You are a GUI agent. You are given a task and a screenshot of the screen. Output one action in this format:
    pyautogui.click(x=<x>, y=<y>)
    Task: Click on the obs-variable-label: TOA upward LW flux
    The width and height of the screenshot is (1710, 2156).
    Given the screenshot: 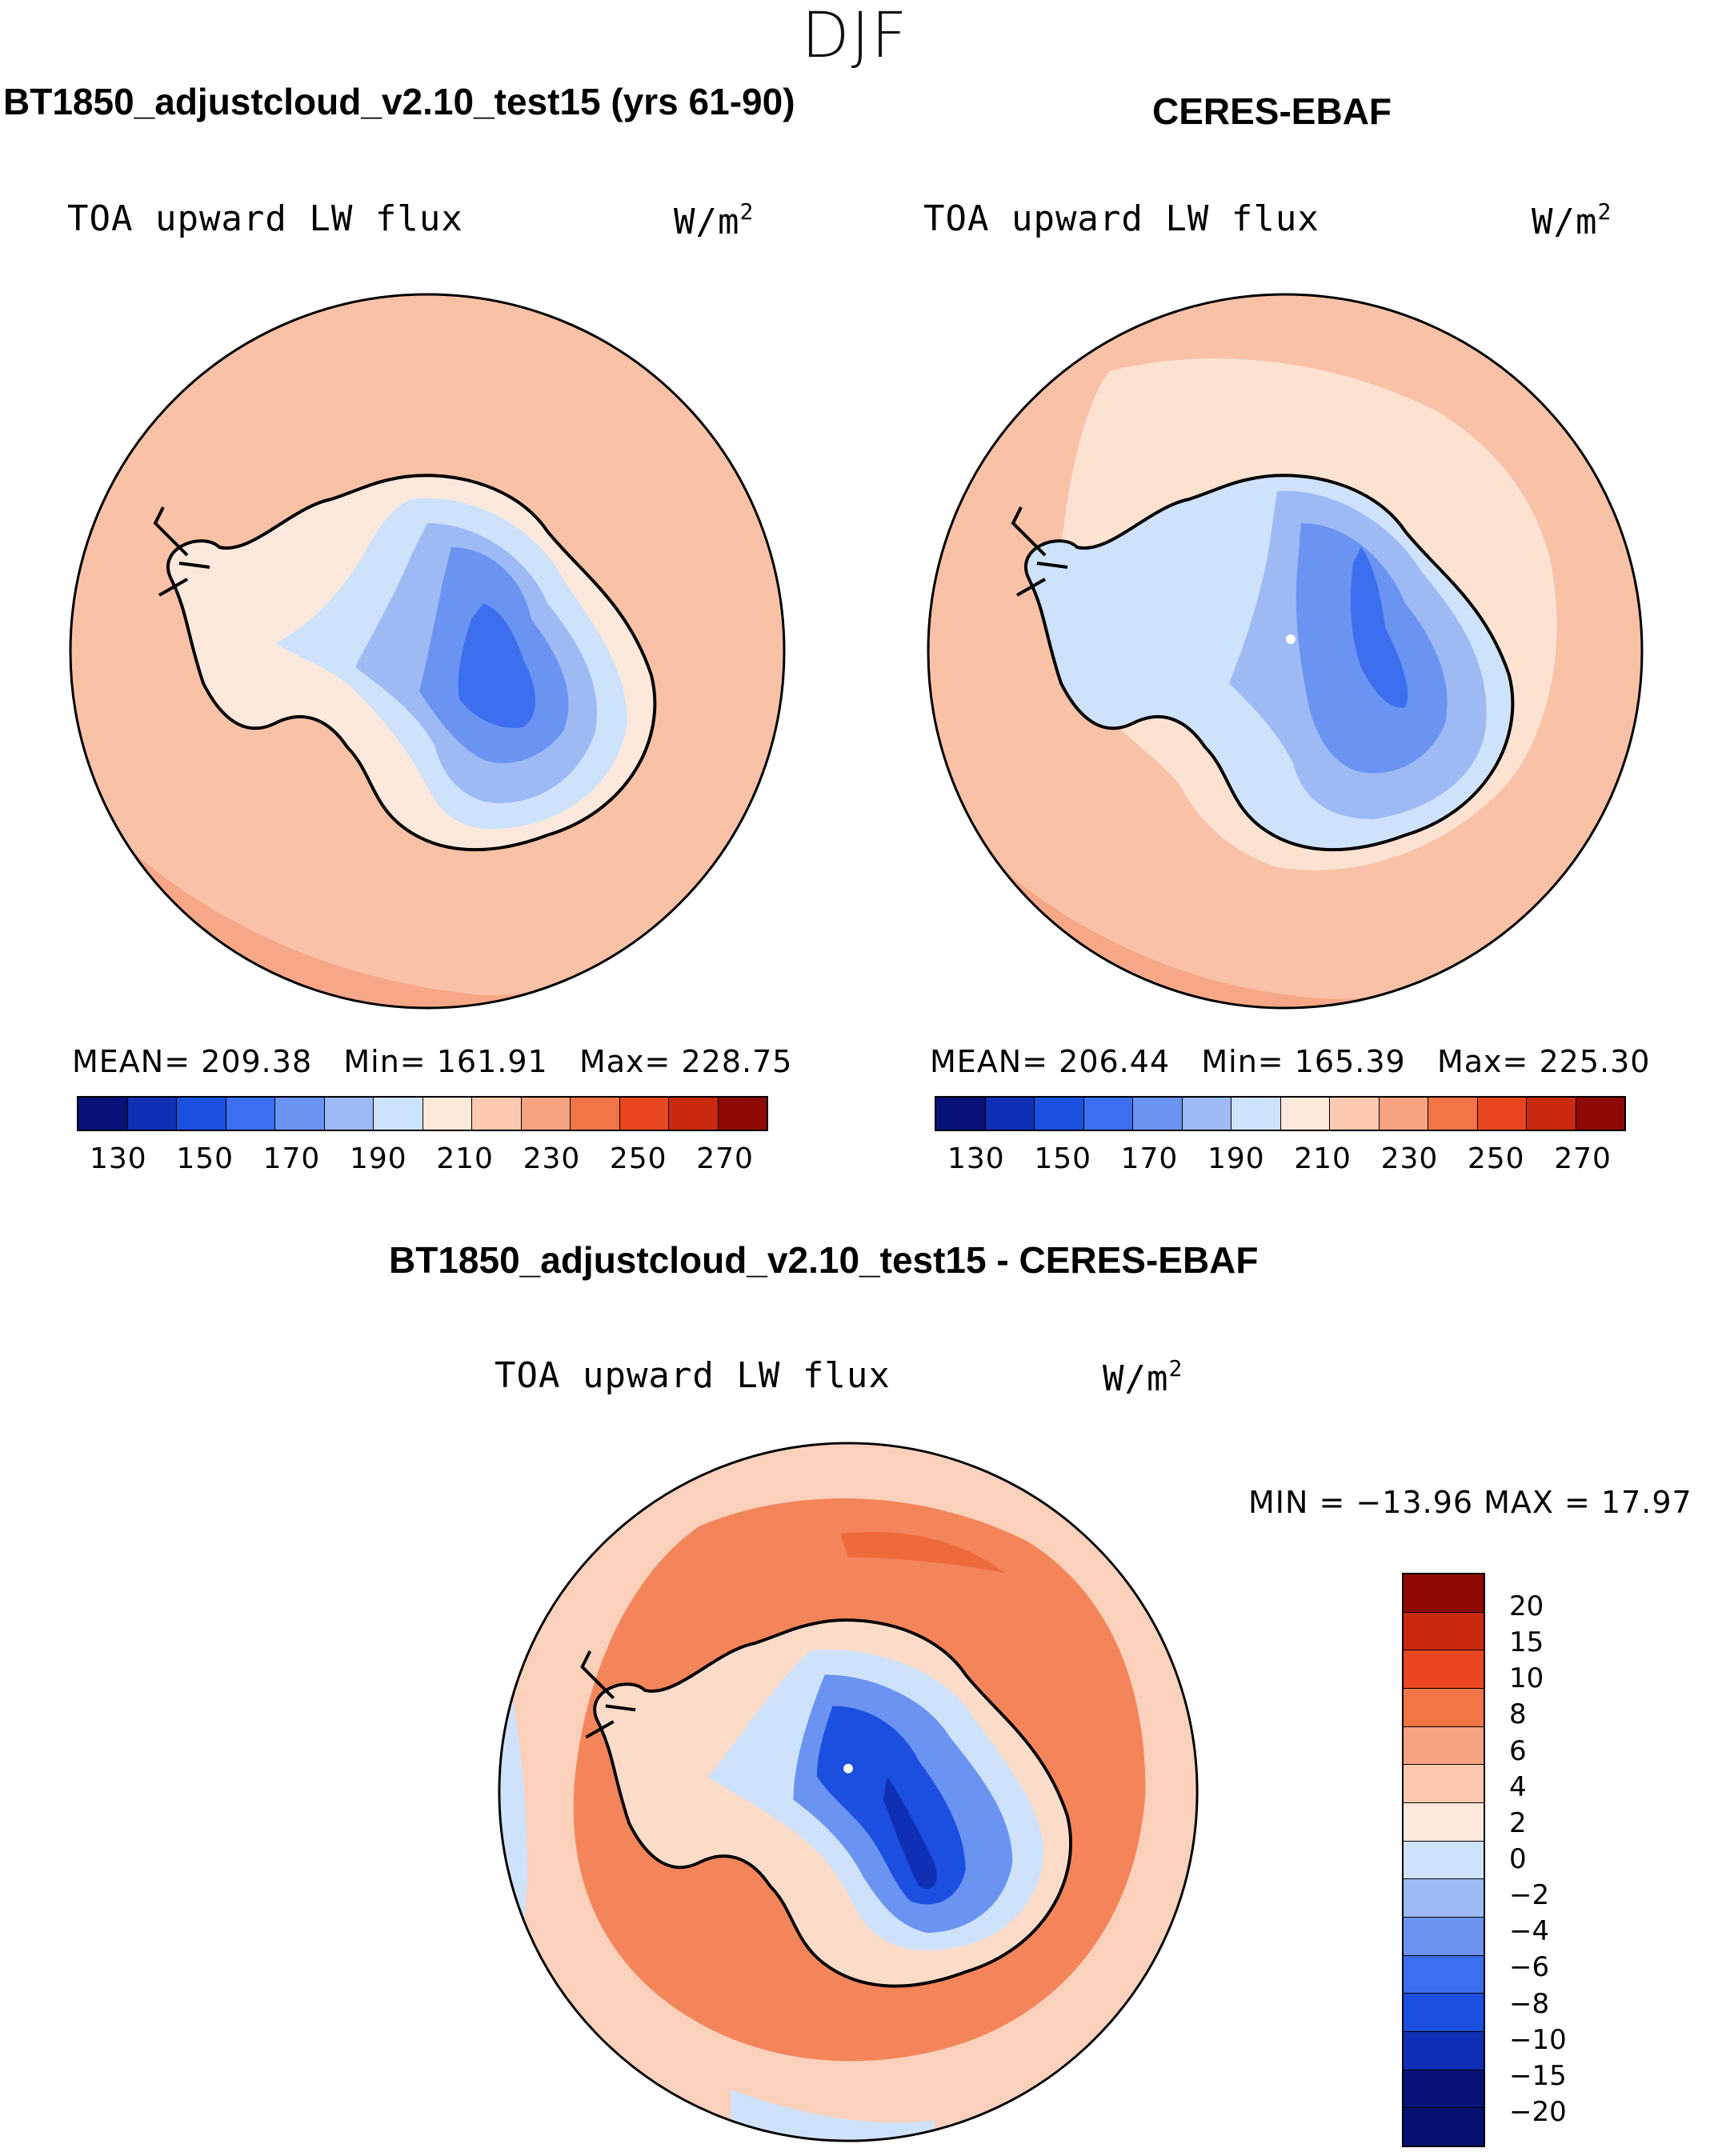 What is the action you would take?
    pyautogui.click(x=1121, y=218)
    